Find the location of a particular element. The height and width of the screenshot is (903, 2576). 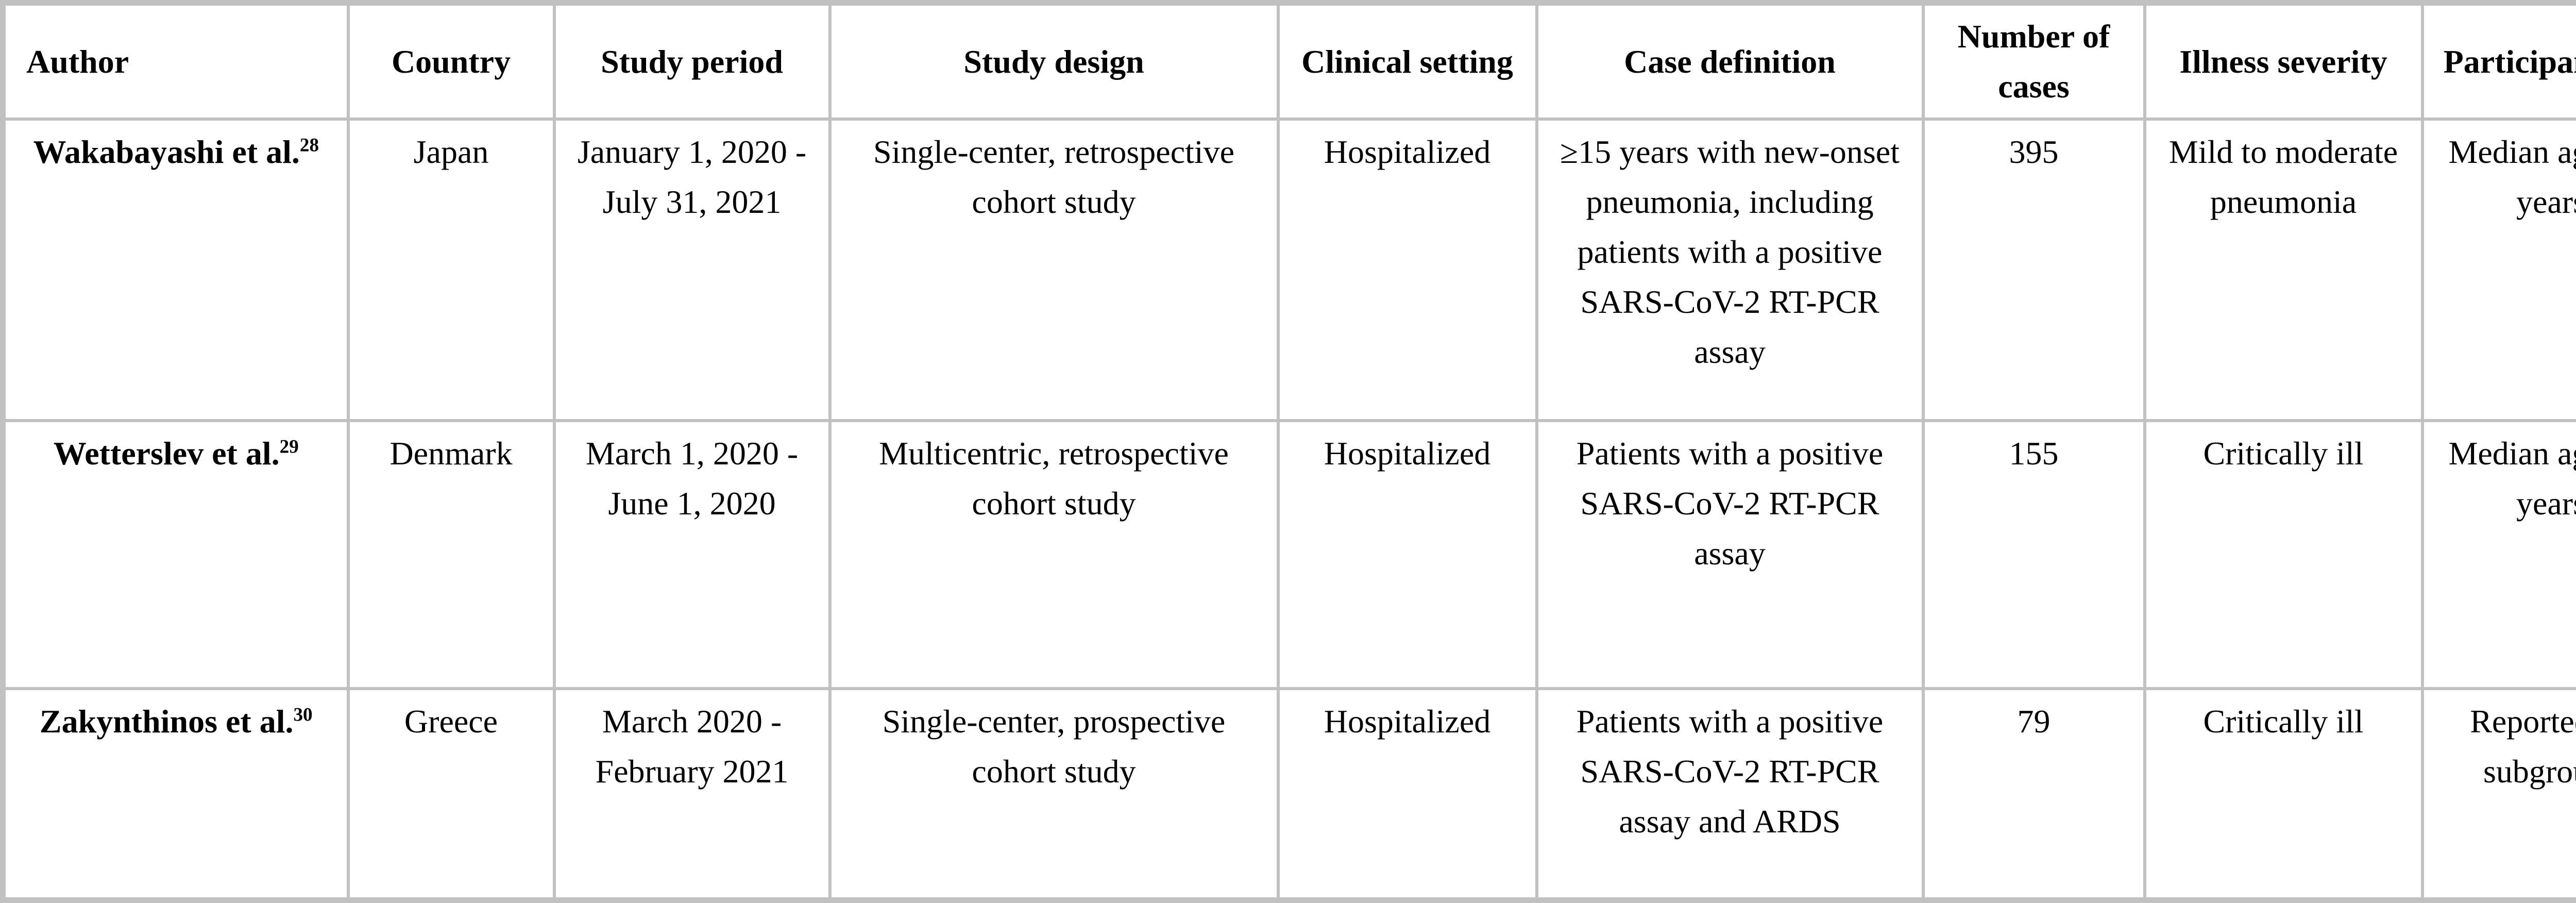

reference-superscript: 29 is located at coordinates (289, 447).